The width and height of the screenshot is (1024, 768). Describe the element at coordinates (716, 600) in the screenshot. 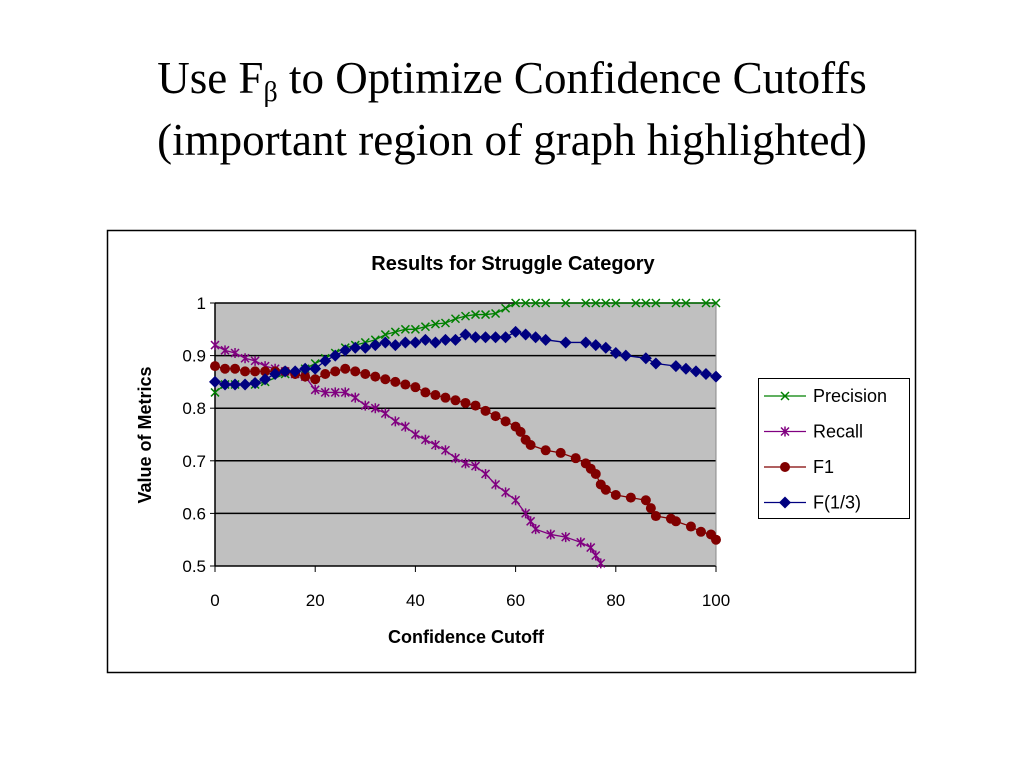

I see `x-tick-label: 100` at that location.